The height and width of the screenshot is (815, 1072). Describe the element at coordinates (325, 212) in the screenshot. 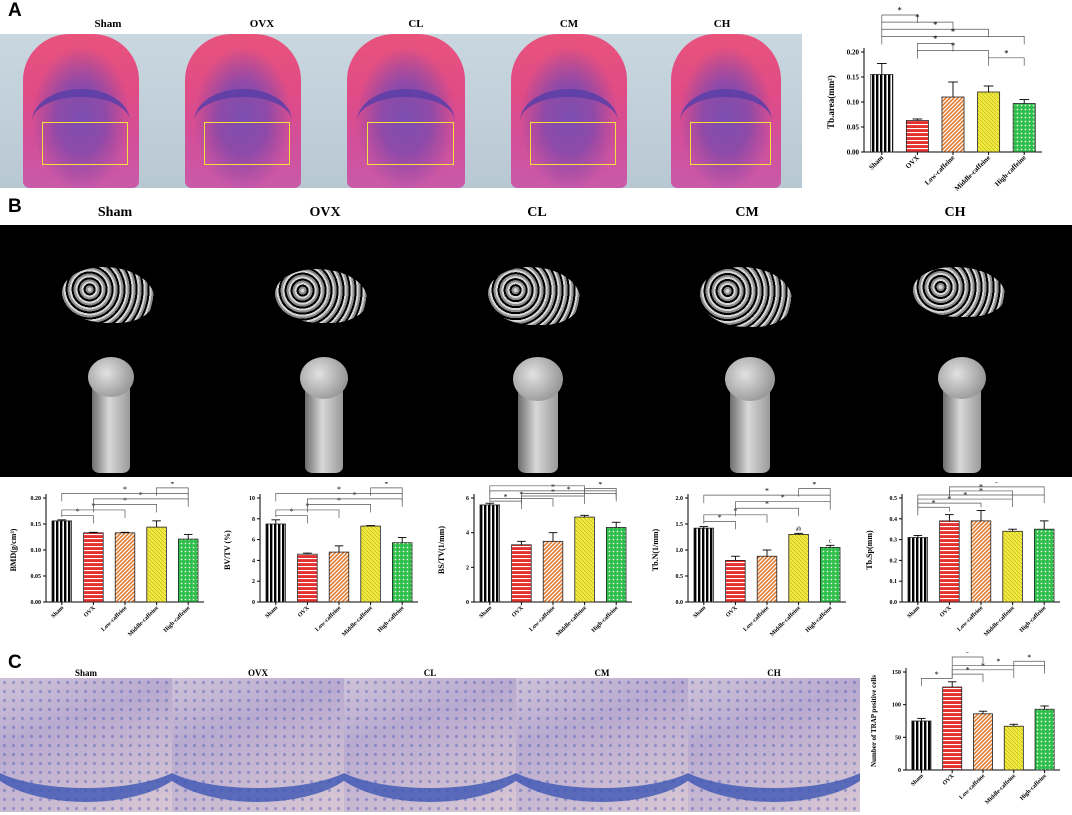

I see `panel-b-label-ovx: OVX` at that location.